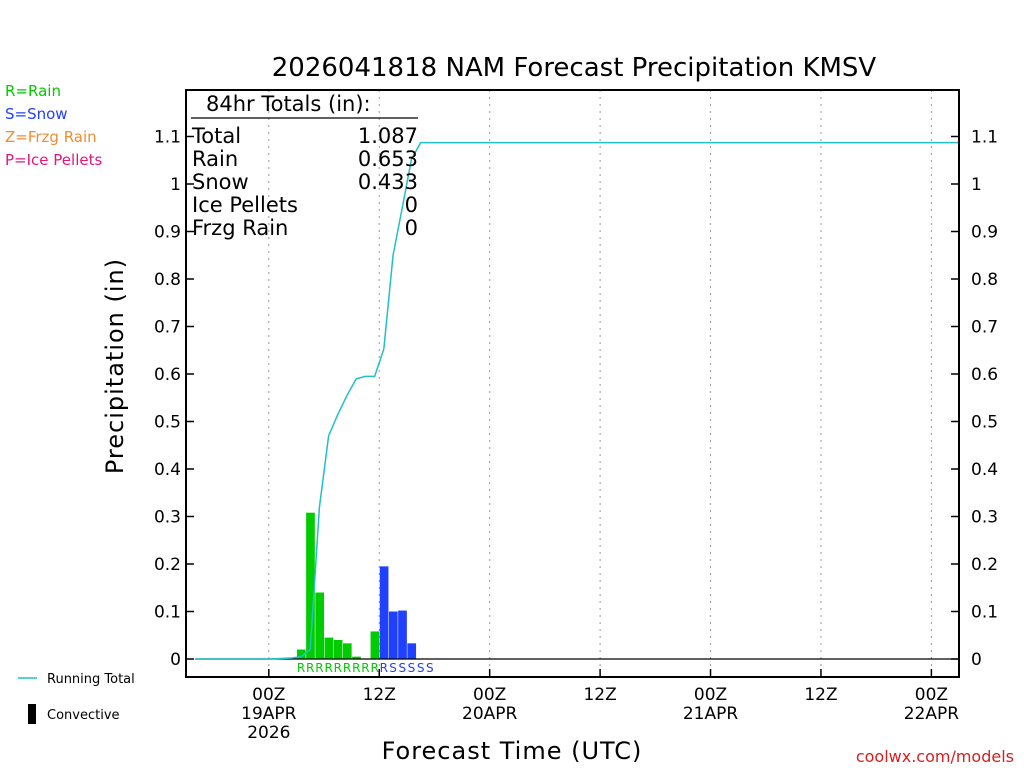 The height and width of the screenshot is (768, 1024). I want to click on y-tick-label-left-10: 1, so click(175, 185).